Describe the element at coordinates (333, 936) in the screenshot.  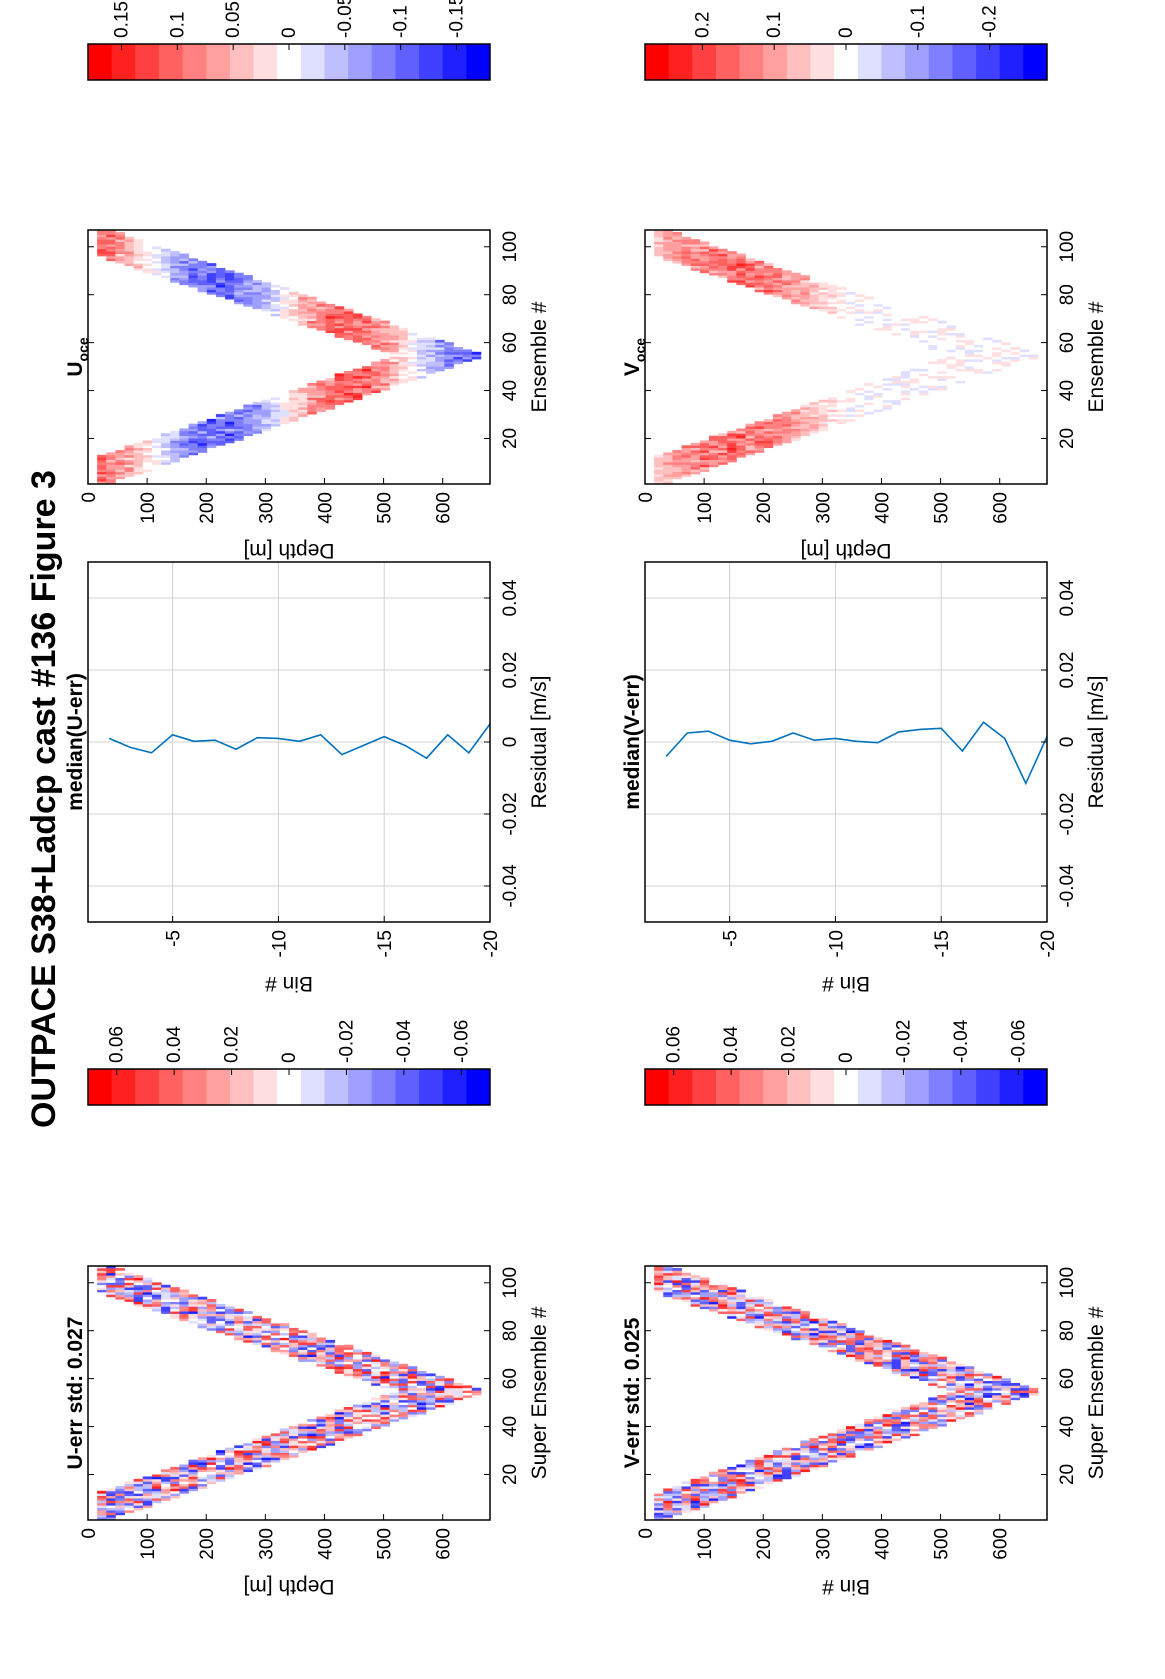
I see `median-u-yticks: -5 -10 -15 -20` at that location.